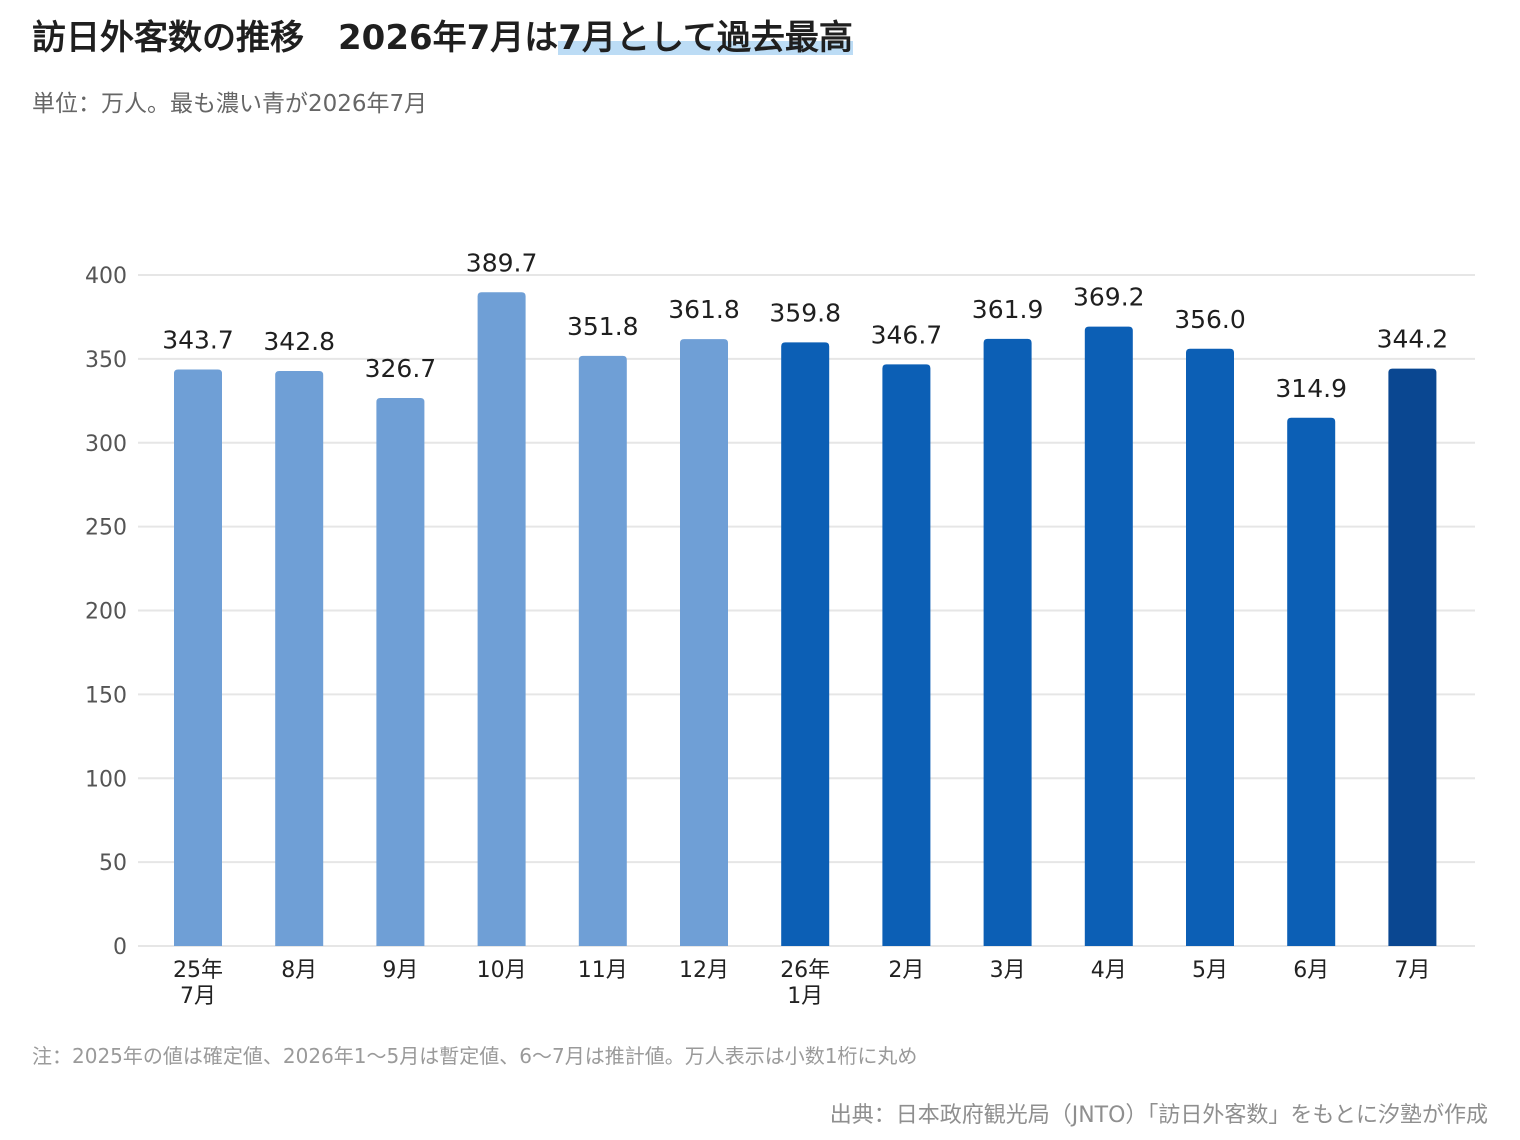 This screenshot has height=1140, width=1520. Describe the element at coordinates (299, 341) in the screenshot. I see `bar-value-label: 342.8` at that location.